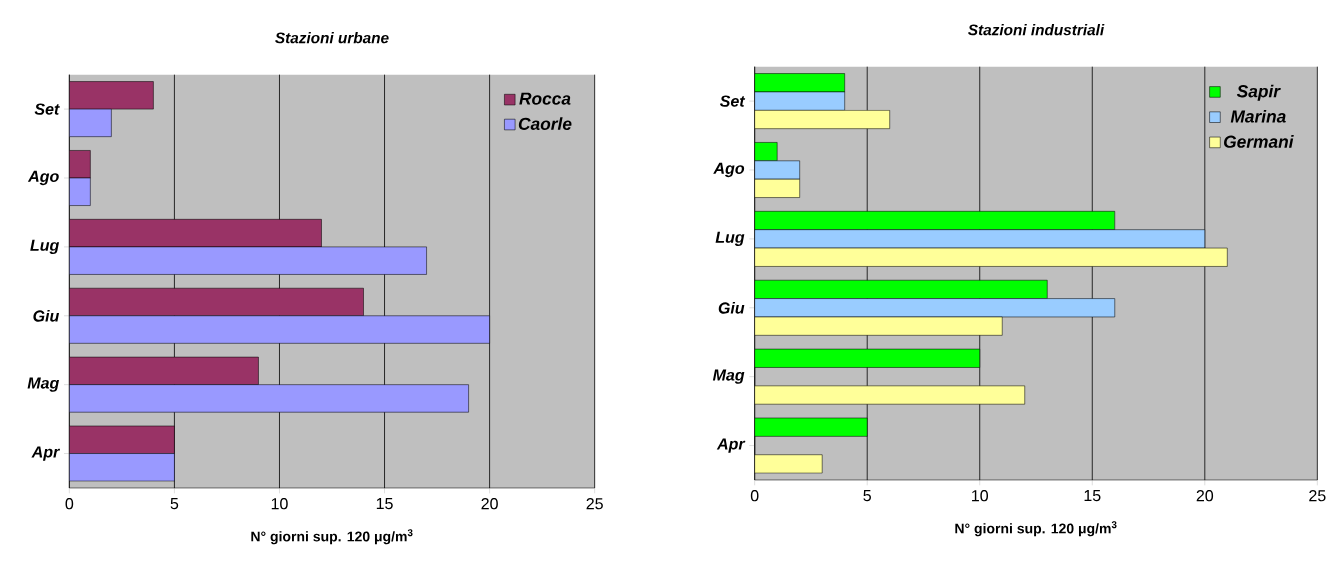 This screenshot has height=580, width=1328. Describe the element at coordinates (1258, 116) in the screenshot. I see `legend-label: Marina` at that location.